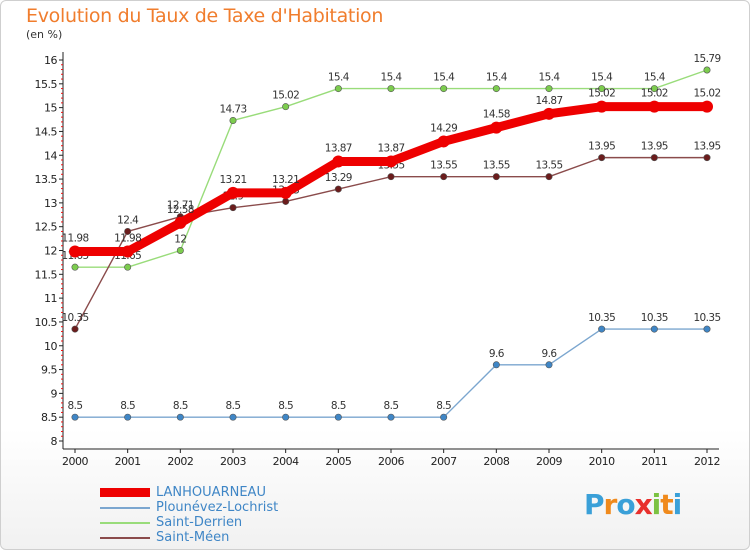 The image size is (750, 550). I want to click on y-tick-label: 14, so click(50, 155).